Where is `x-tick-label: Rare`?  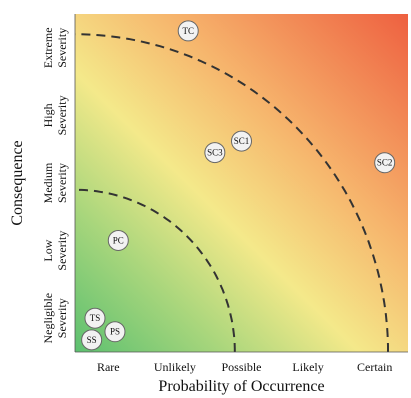 x-tick-label: Rare is located at coordinates (108, 367).